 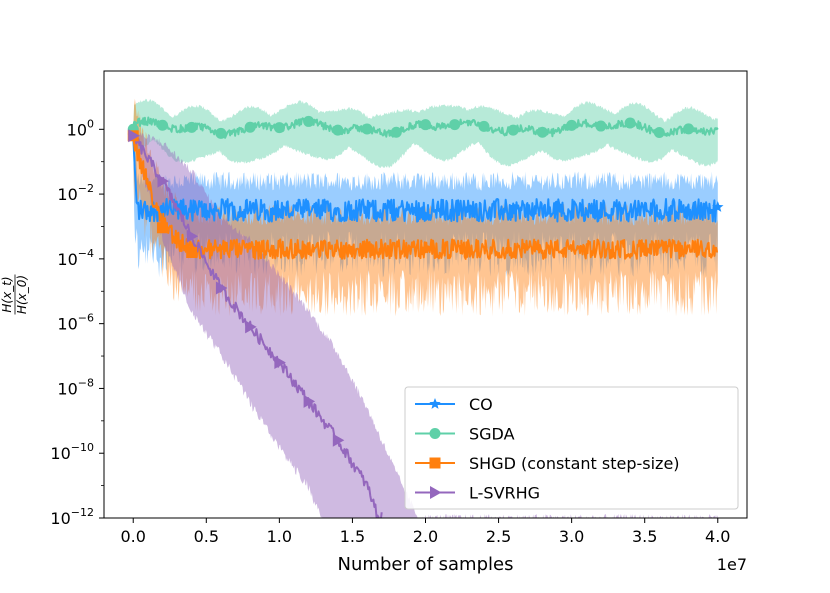 What do you see at coordinates (279, 536) in the screenshot?
I see `x-tick-label: 1.0` at bounding box center [279, 536].